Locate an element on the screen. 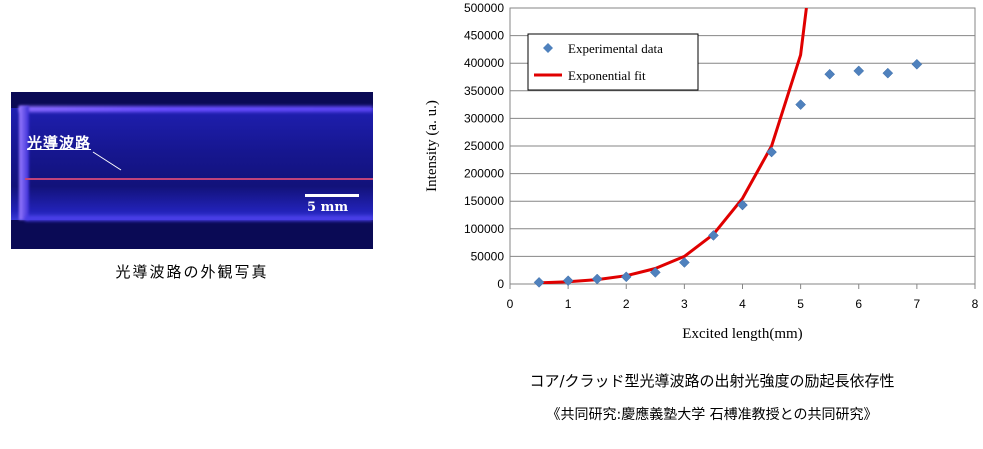 The width and height of the screenshot is (983, 449). y-tick-label: 250000 is located at coordinates (484, 146).